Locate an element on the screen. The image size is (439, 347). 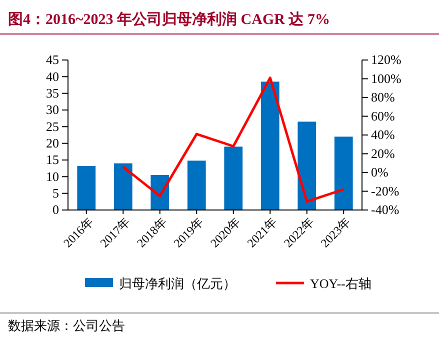
y2-tick-label: 80% is located at coordinates (383, 97).